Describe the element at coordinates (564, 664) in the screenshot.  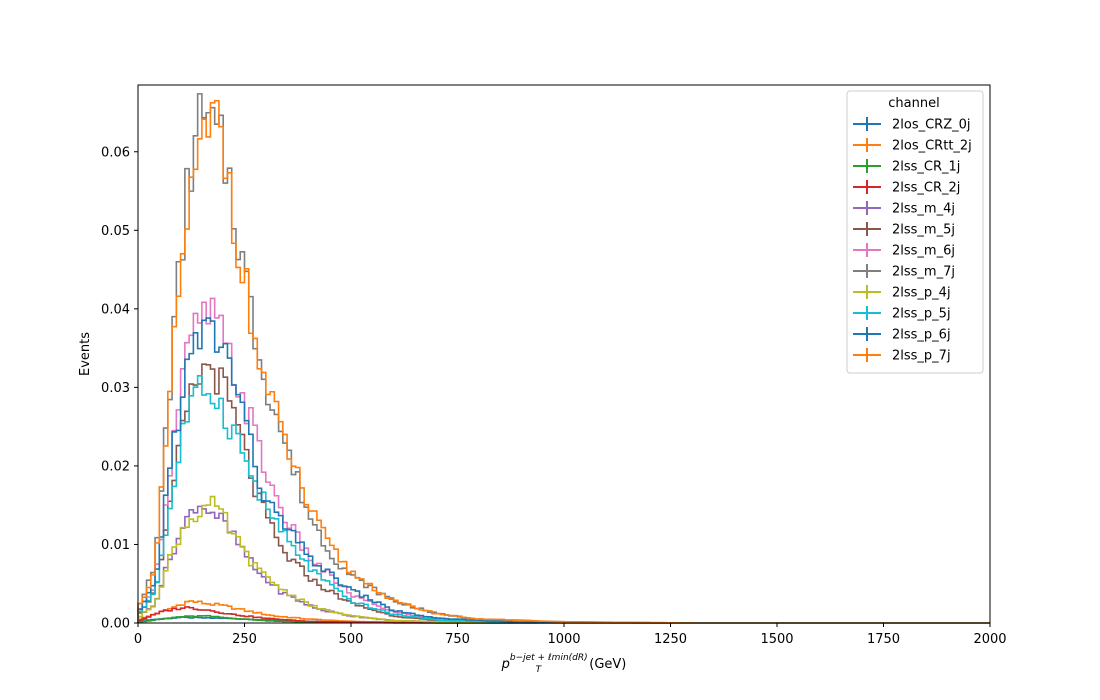
I see `x-axis-label: pb−jet + ℓmin(dR) T (GeV)` at that location.